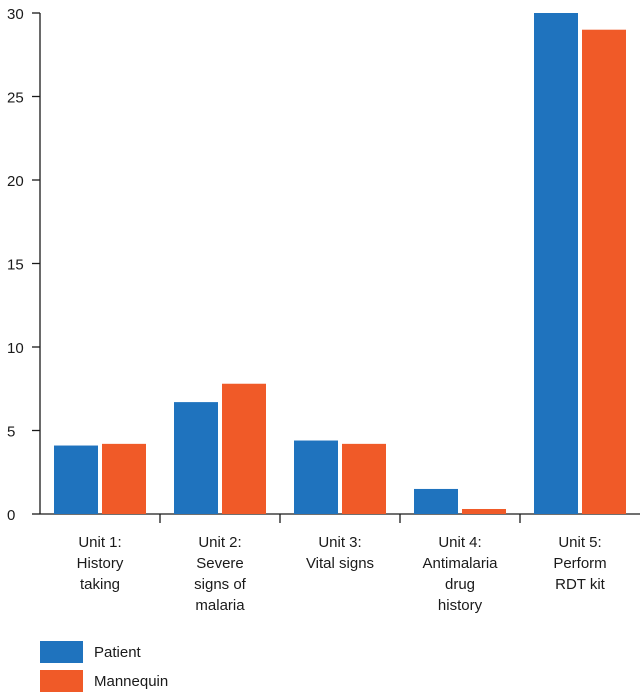 The width and height of the screenshot is (640, 698). I want to click on category-label: Unit 5: Perform RDT kit, so click(579, 563).